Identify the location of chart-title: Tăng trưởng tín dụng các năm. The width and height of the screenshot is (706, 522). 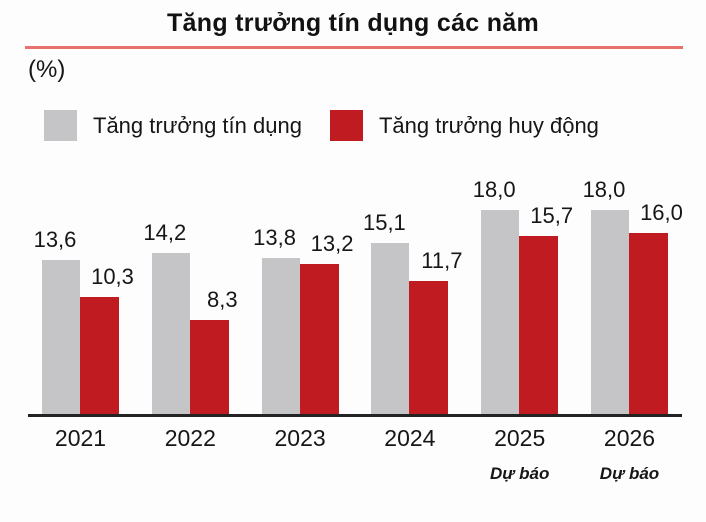
(353, 23).